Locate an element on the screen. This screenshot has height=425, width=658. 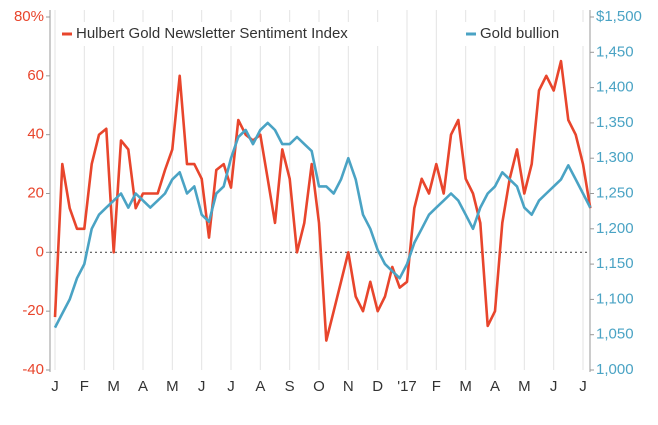
y2-tick-label: 1,100 is located at coordinates (615, 298).